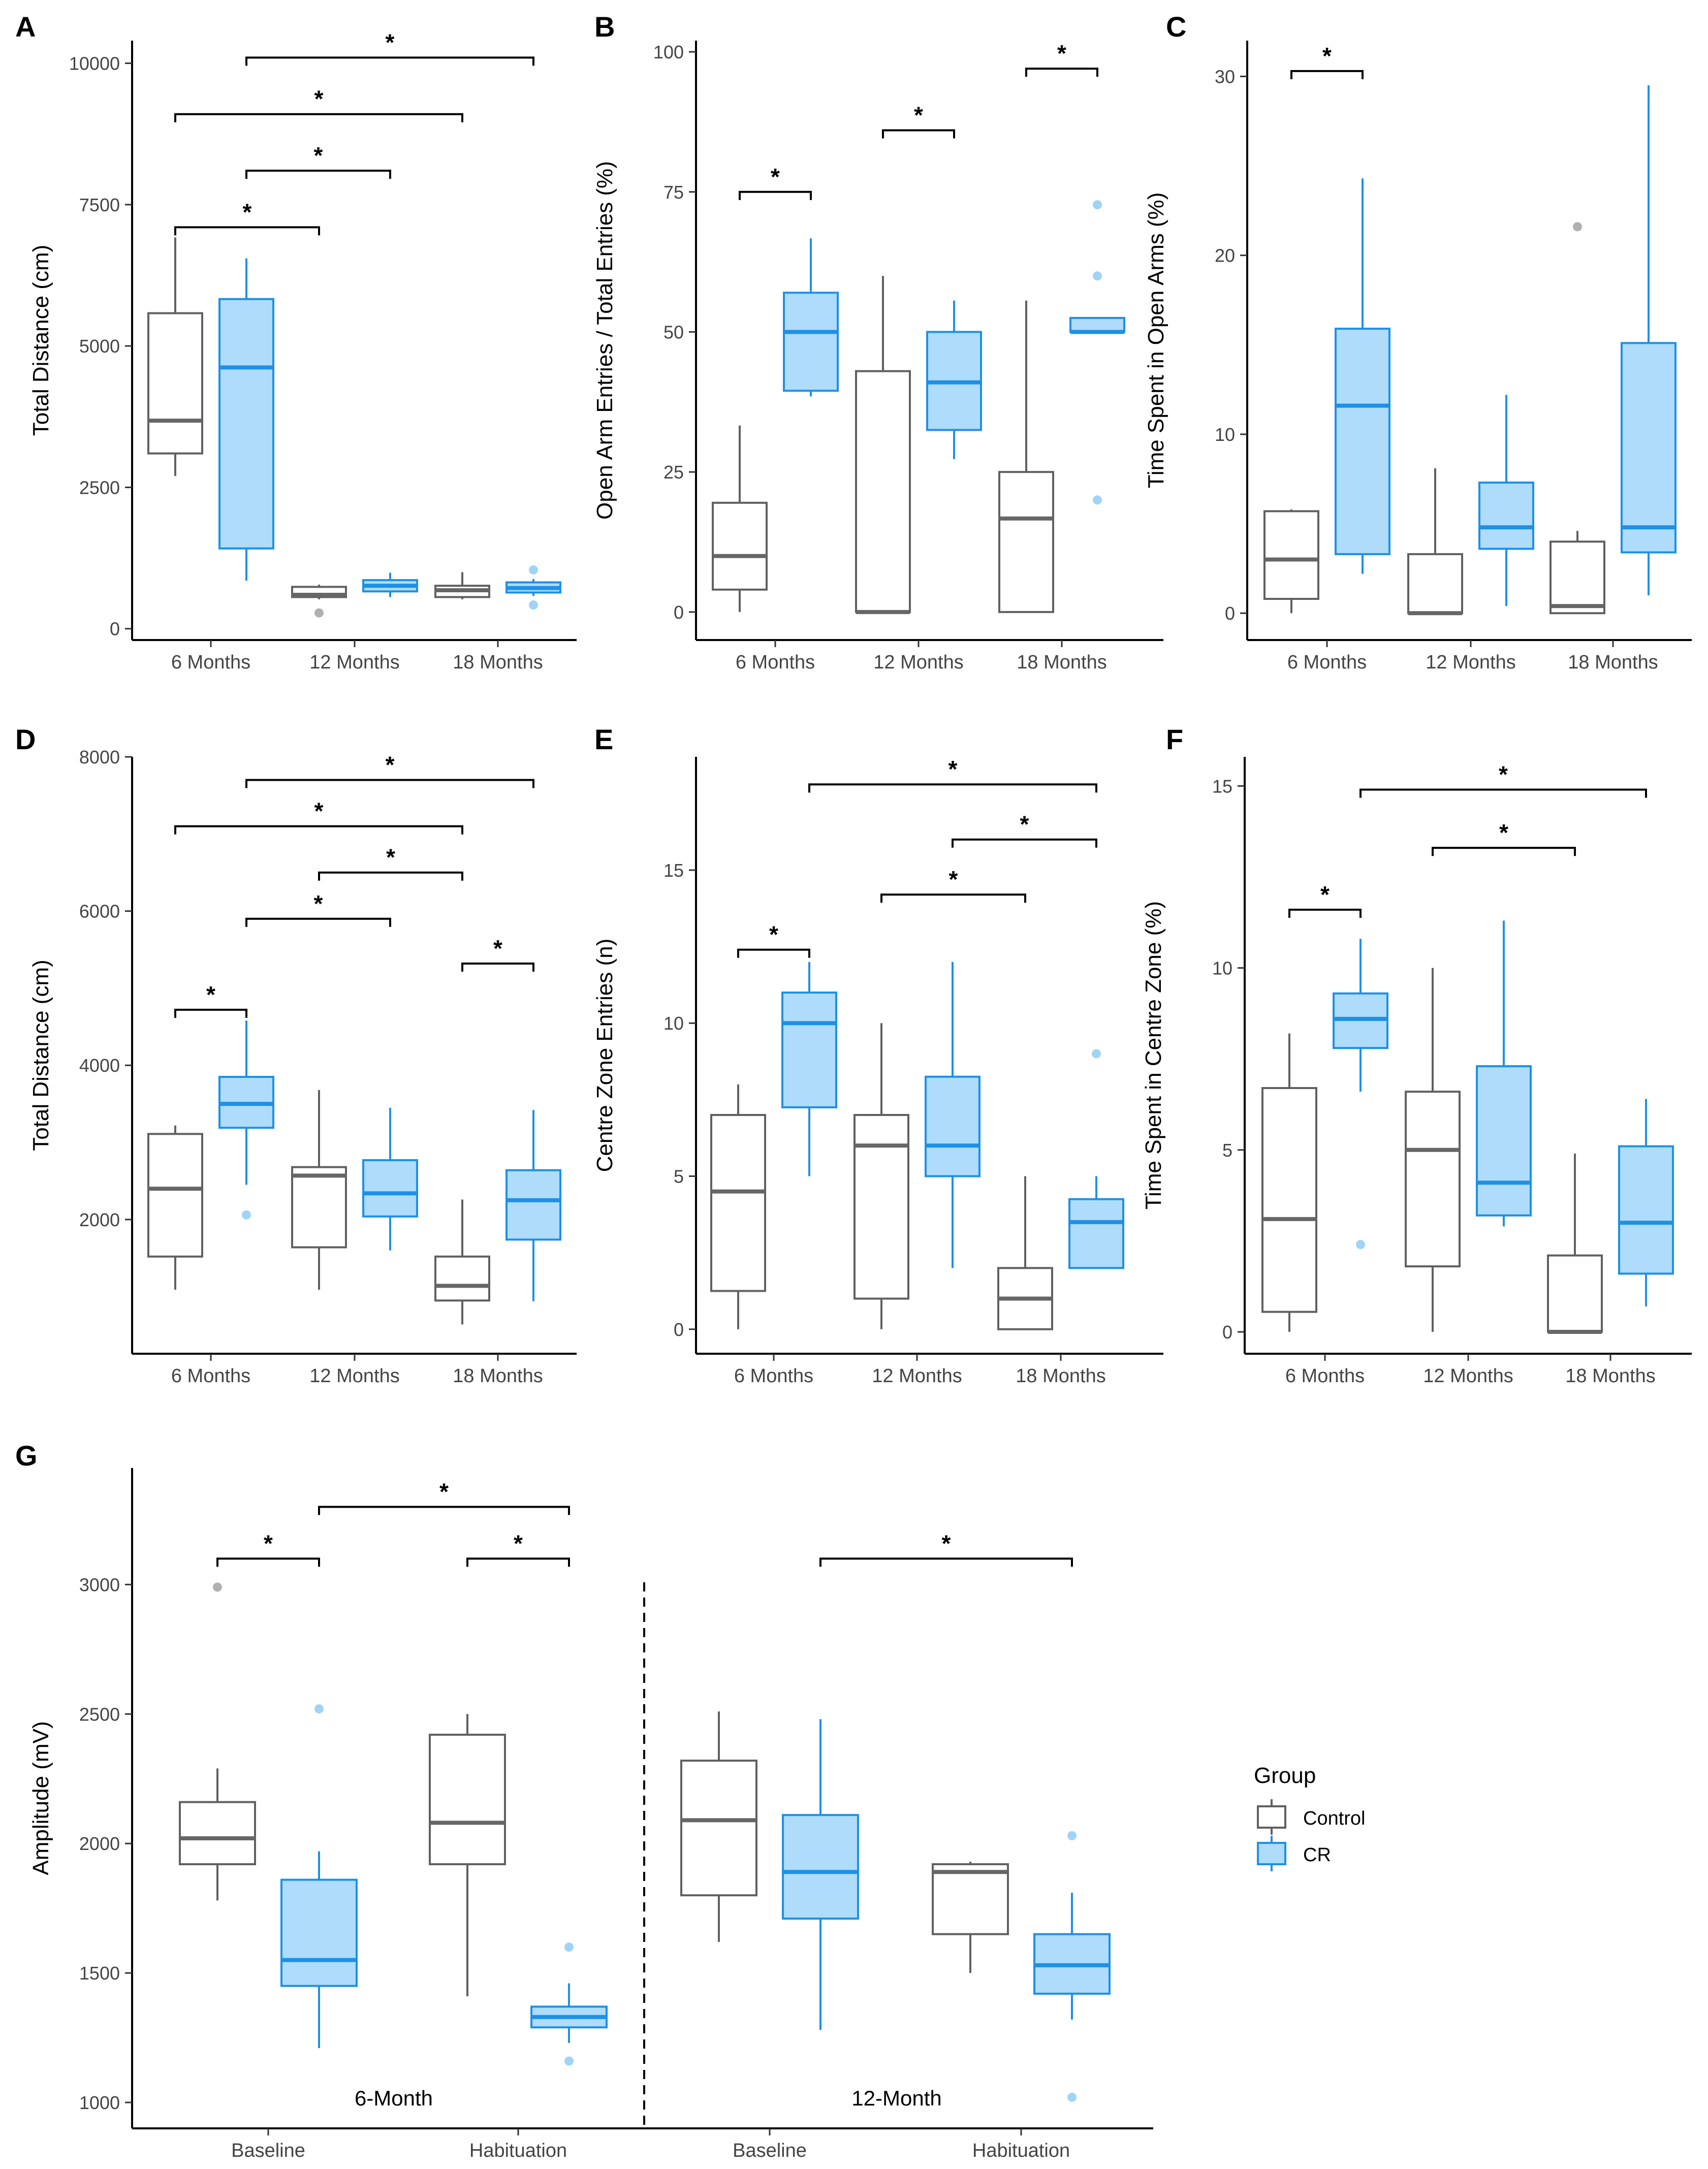 Image resolution: width=1708 pixels, height=2169 pixels. Describe the element at coordinates (673, 1023) in the screenshot. I see `y-tick-label: 10` at that location.